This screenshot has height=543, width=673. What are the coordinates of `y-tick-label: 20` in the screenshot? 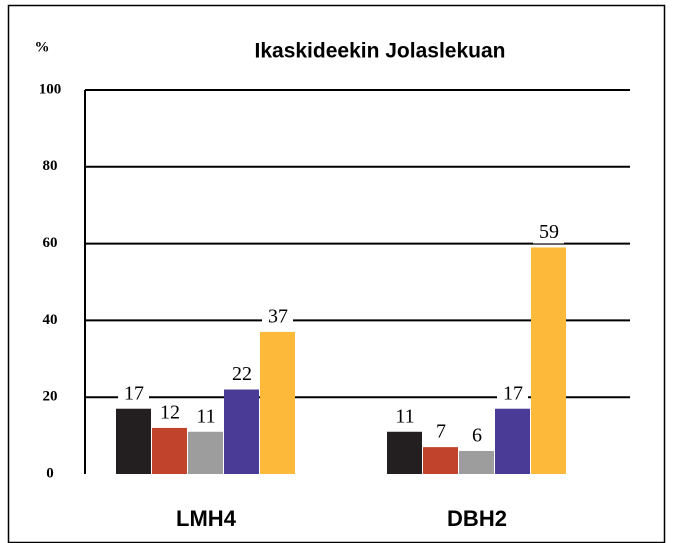 It's located at (50, 397).